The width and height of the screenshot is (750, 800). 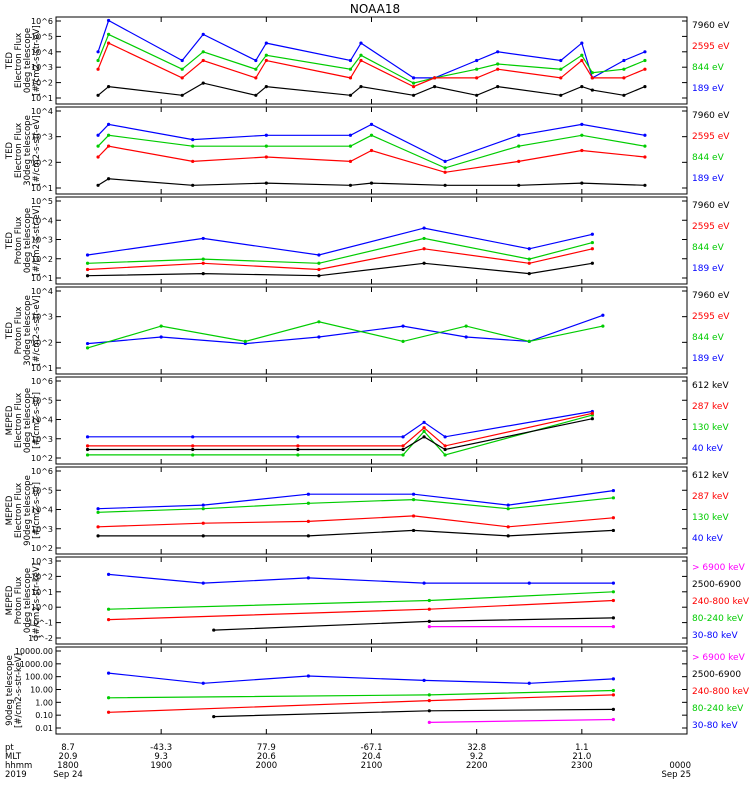 I want to click on y-axis-label: Electron Flux, so click(x=19, y=510).